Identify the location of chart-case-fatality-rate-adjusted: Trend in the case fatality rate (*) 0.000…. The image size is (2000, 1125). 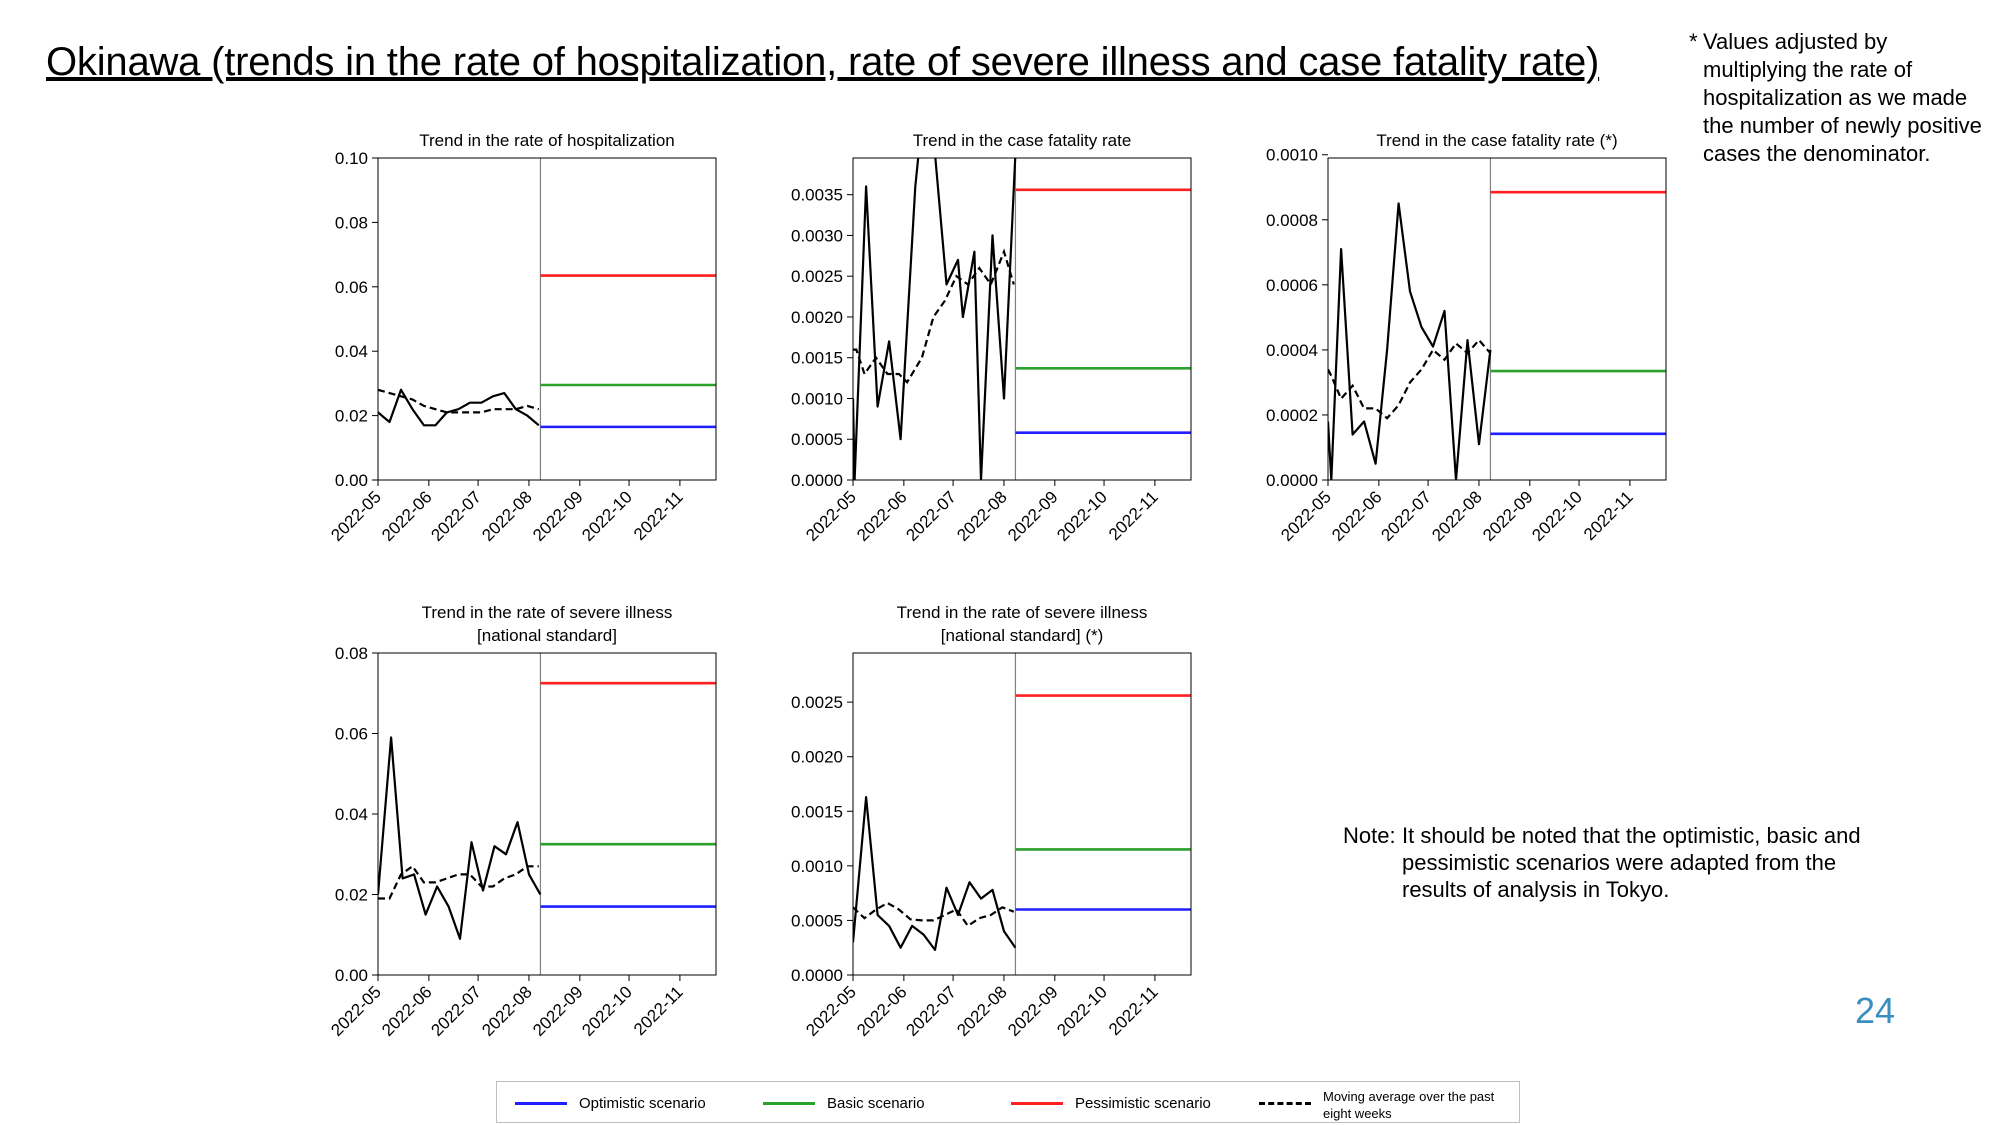
(1466, 338).